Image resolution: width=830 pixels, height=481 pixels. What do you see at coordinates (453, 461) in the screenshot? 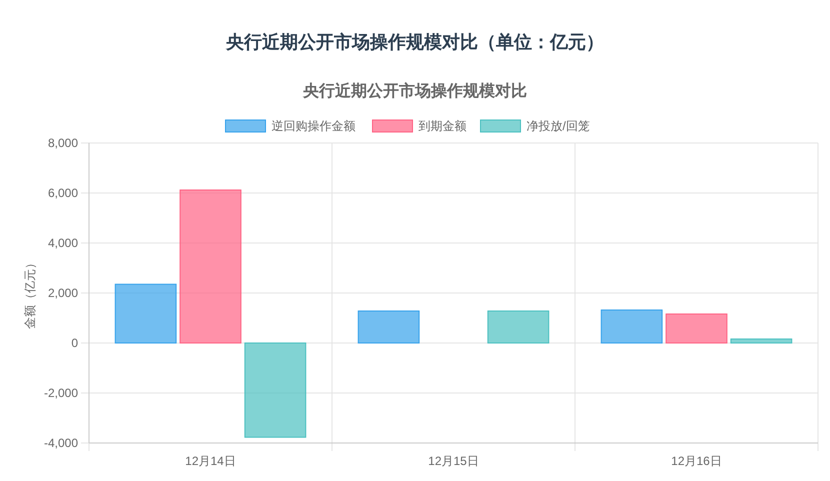
I see `x-tick-label: 12月15日` at bounding box center [453, 461].